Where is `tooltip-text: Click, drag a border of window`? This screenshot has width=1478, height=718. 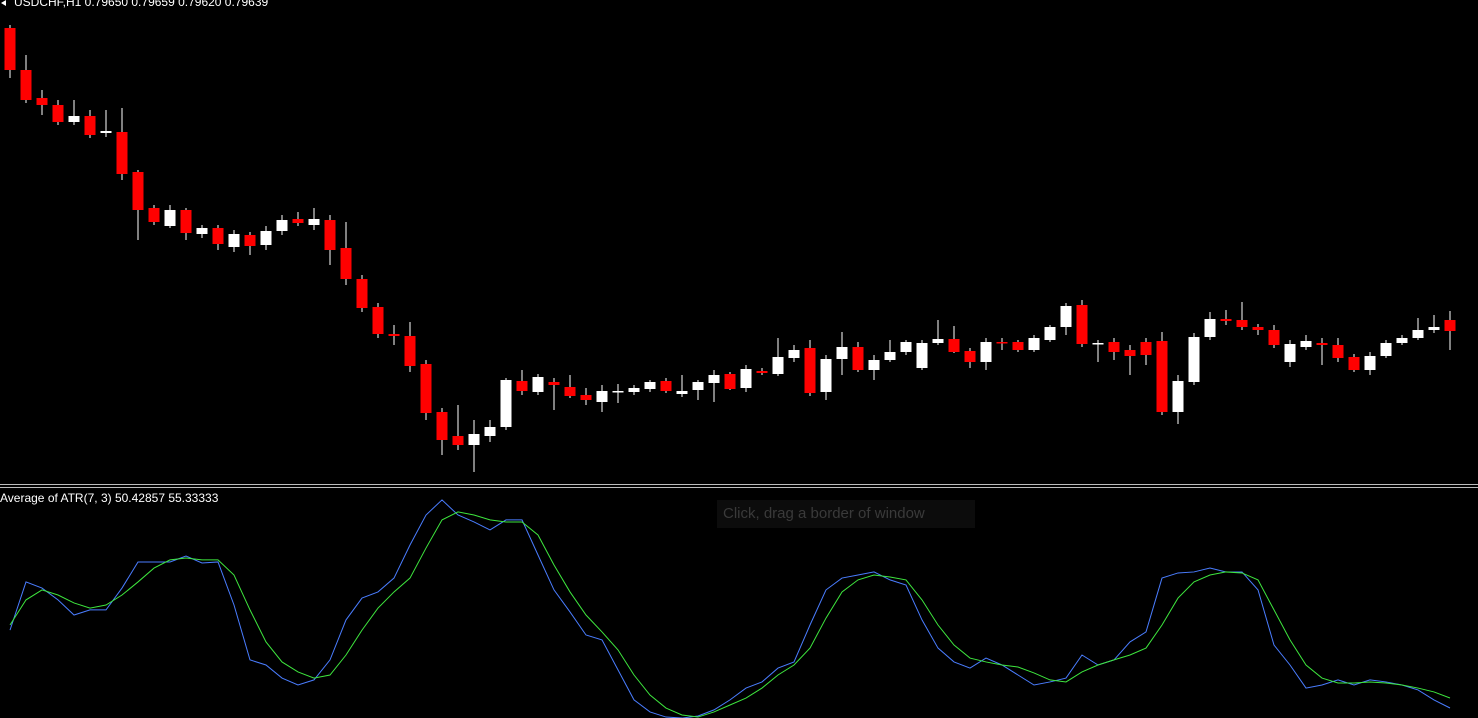 tooltip-text: Click, drag a border of window is located at coordinates (824, 513).